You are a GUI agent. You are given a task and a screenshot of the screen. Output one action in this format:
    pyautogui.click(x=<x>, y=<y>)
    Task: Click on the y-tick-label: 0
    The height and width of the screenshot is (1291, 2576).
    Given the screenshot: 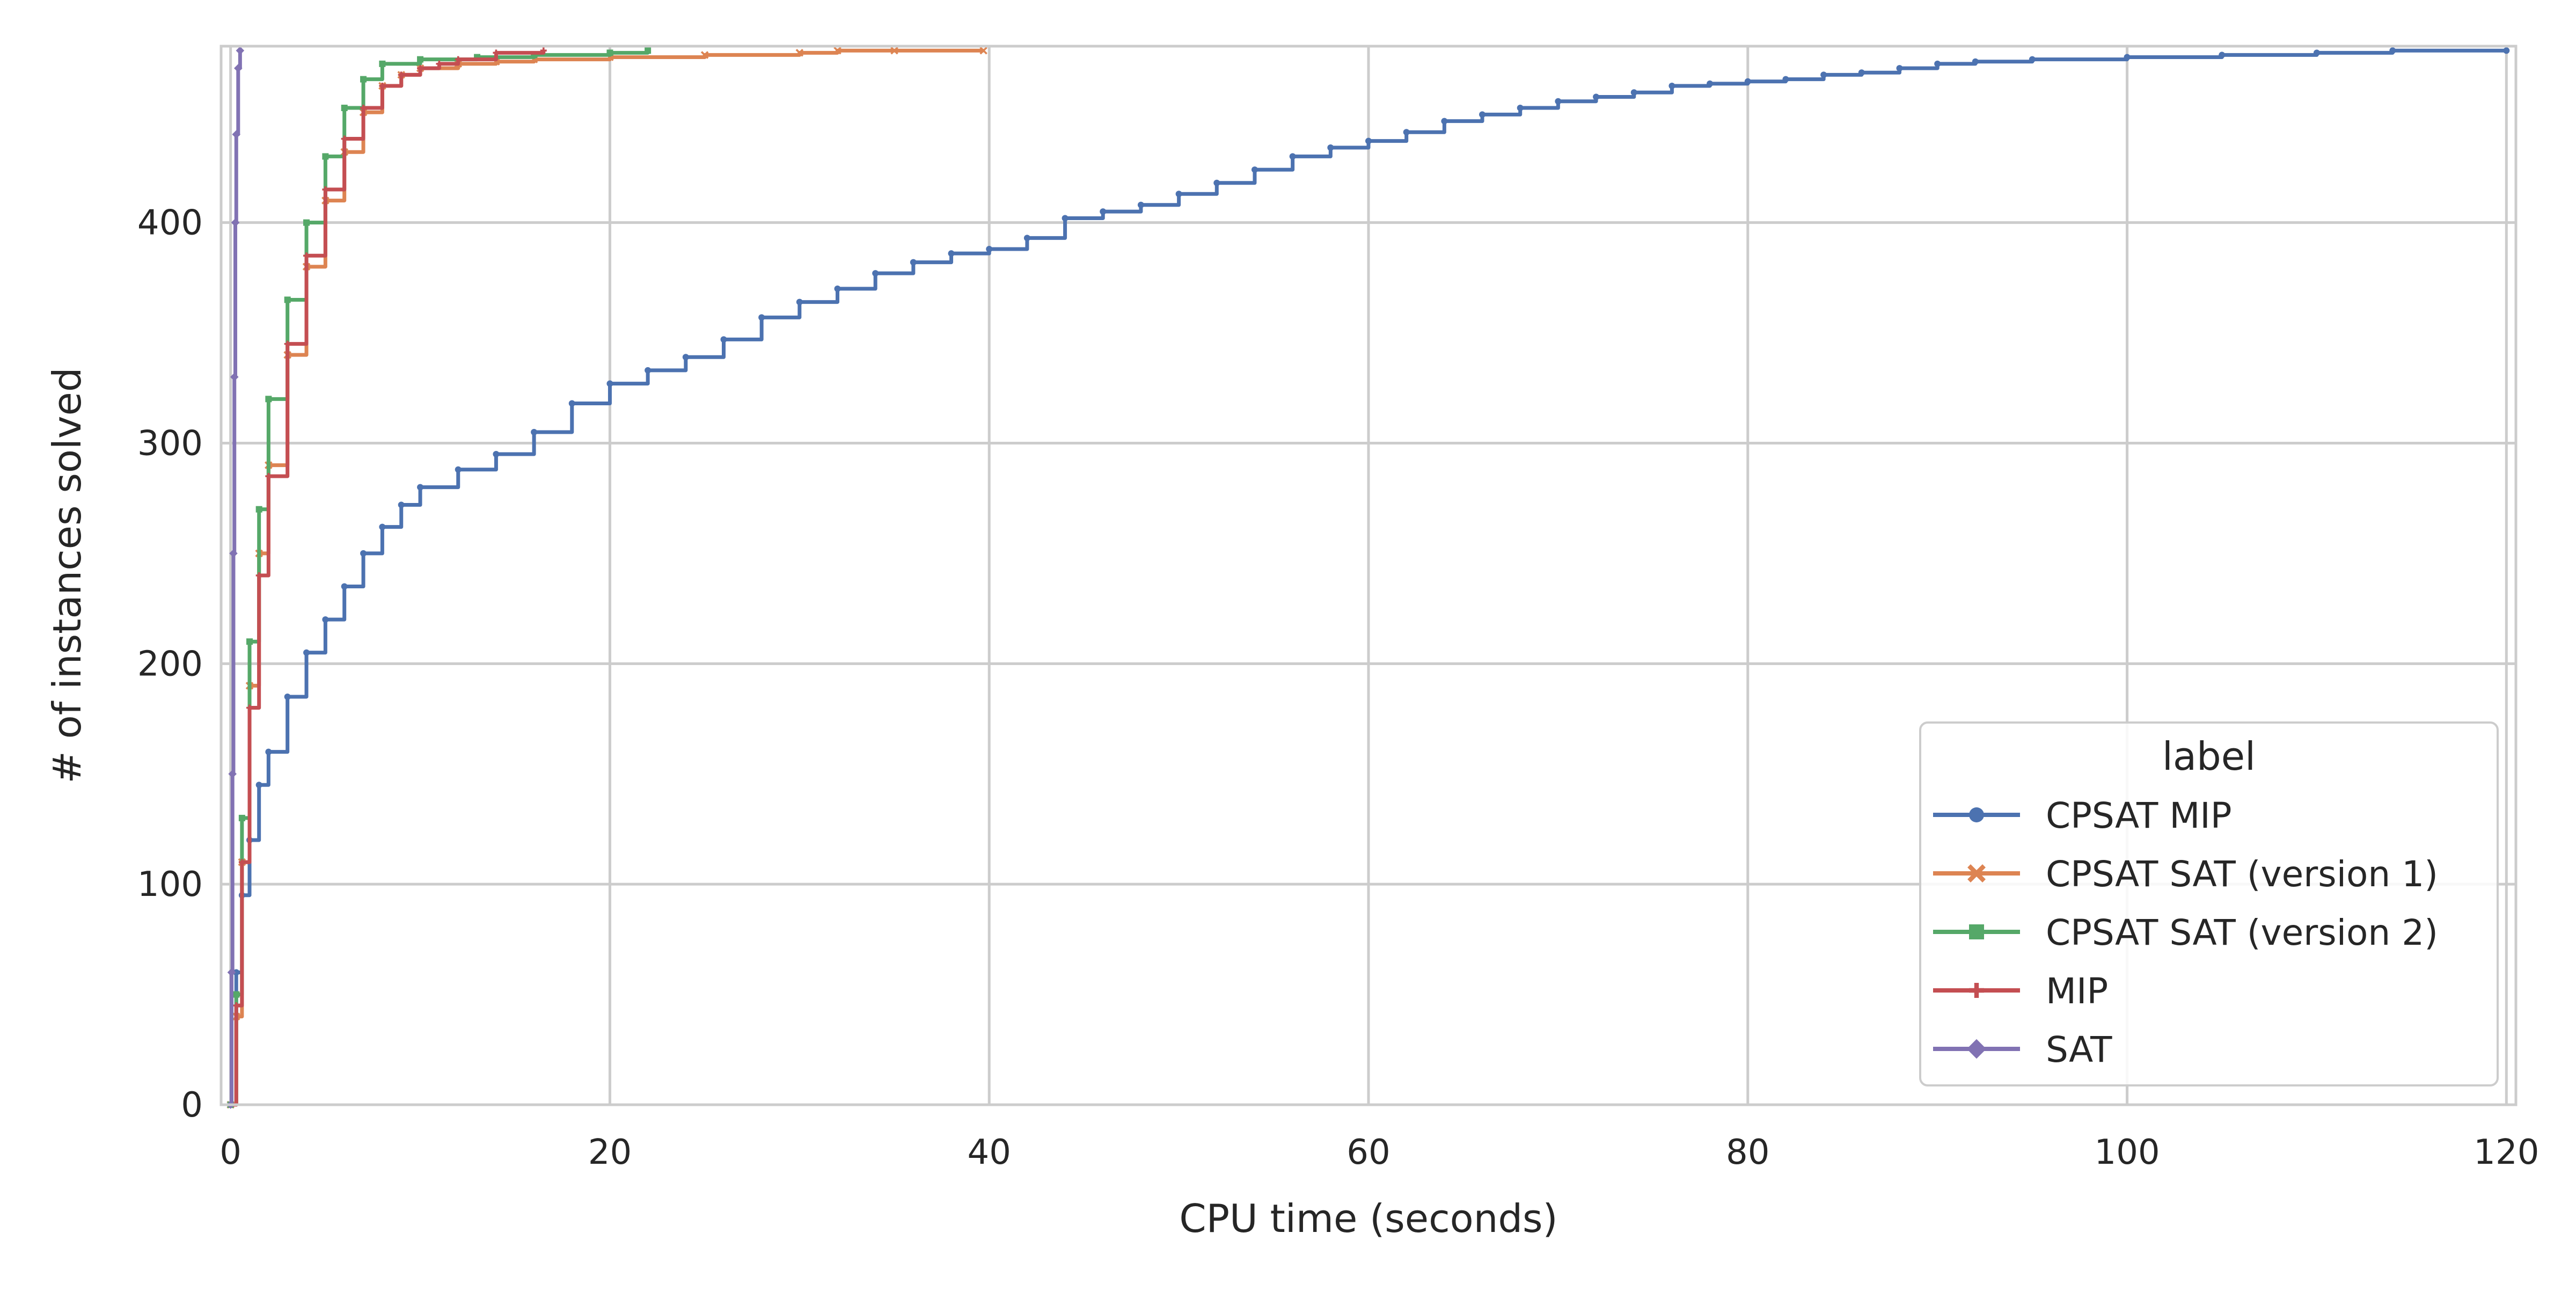 What is the action you would take?
    pyautogui.click(x=192, y=1105)
    